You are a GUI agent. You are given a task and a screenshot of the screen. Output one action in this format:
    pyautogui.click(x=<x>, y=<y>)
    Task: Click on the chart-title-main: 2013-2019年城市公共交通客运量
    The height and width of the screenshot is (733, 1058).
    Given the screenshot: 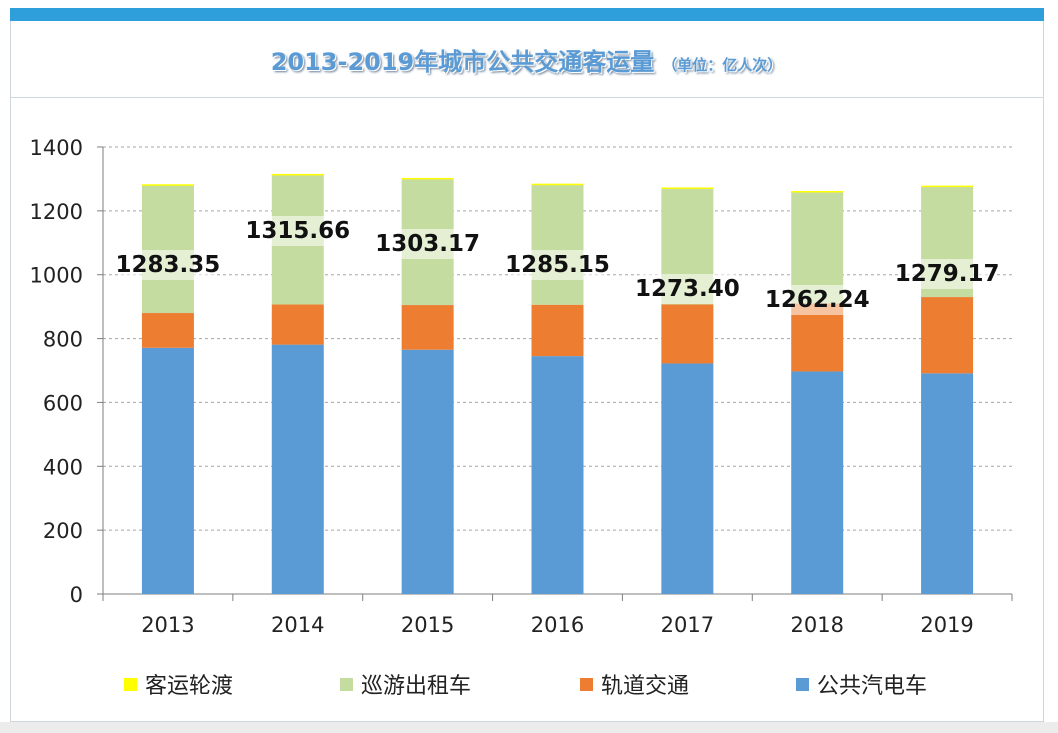 What is the action you would take?
    pyautogui.click(x=462, y=61)
    